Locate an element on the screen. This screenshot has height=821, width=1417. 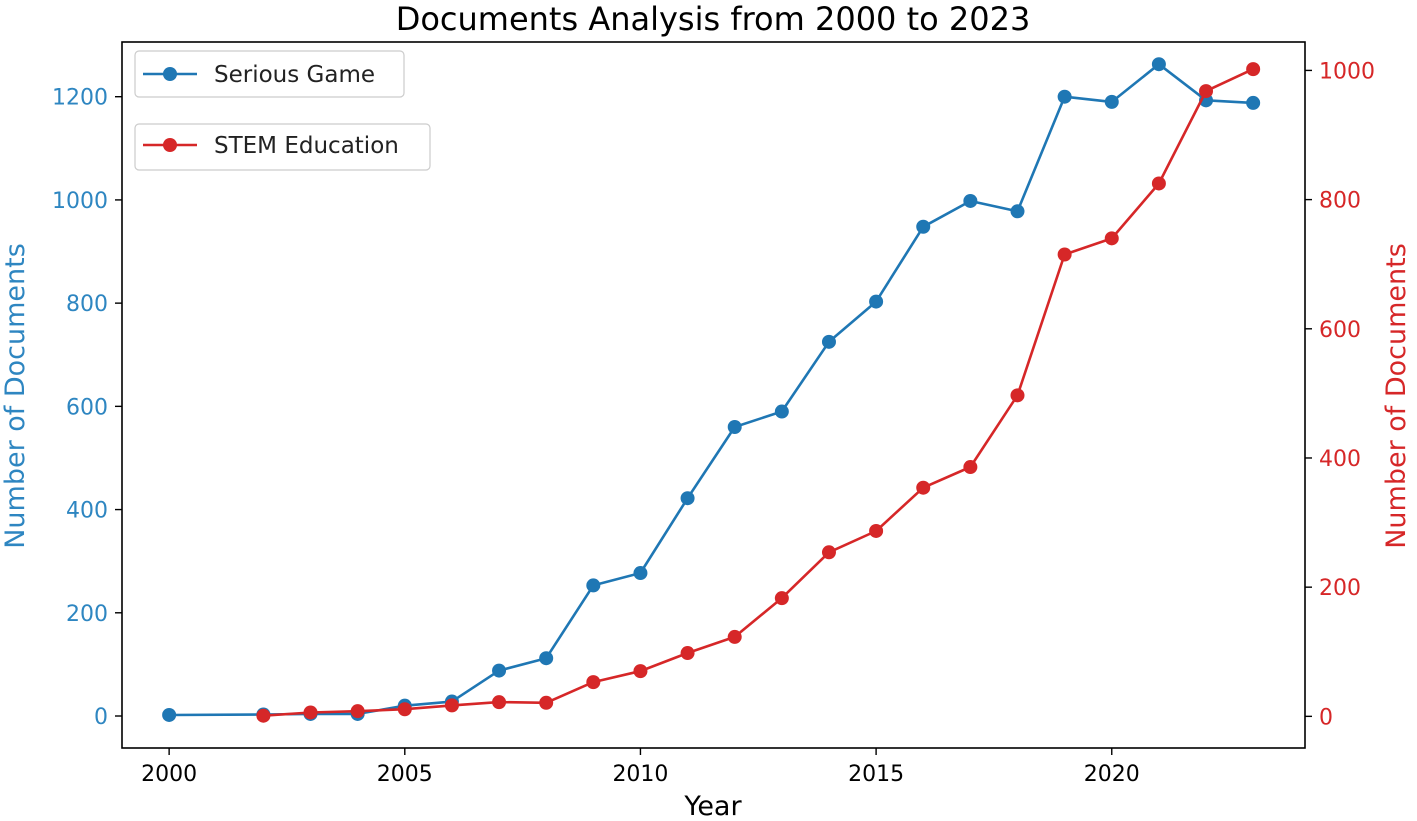
right-axis: 0 200 400 600 800 1000 is located at coordinates (1340, 394).